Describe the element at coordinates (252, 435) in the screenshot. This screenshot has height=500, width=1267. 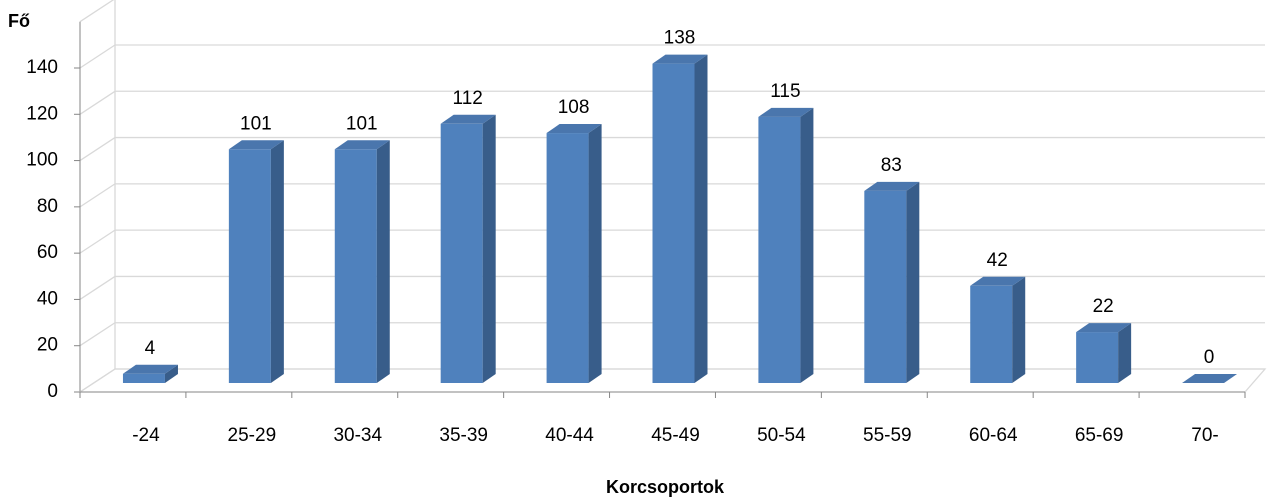
I see `x-tick-label: 25-29` at that location.